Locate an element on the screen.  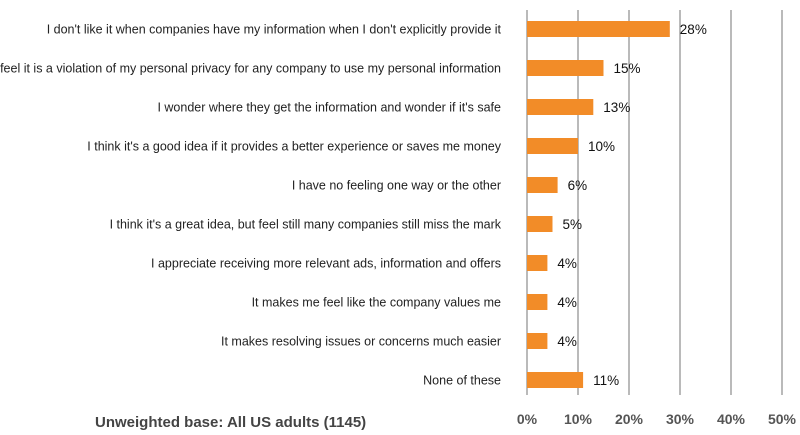
value-label: 10% is located at coordinates (601, 146).